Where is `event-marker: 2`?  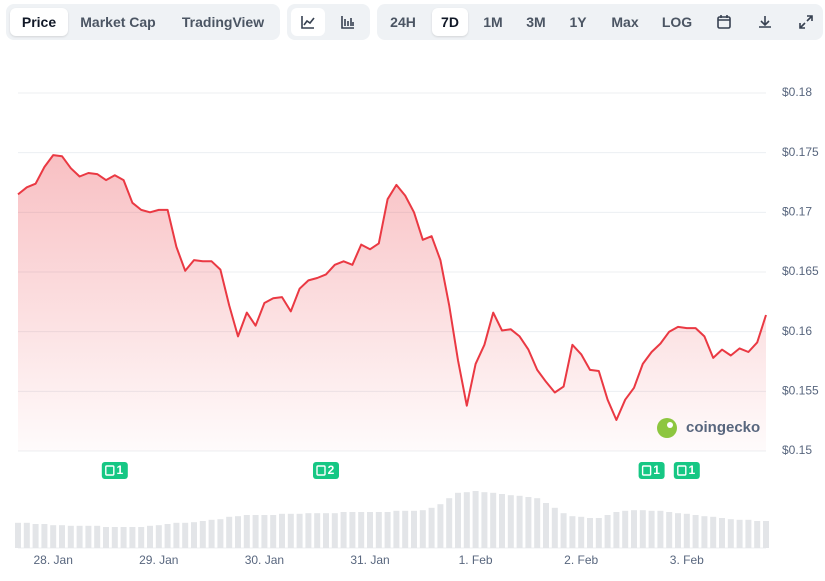 event-marker: 2 is located at coordinates (326, 470).